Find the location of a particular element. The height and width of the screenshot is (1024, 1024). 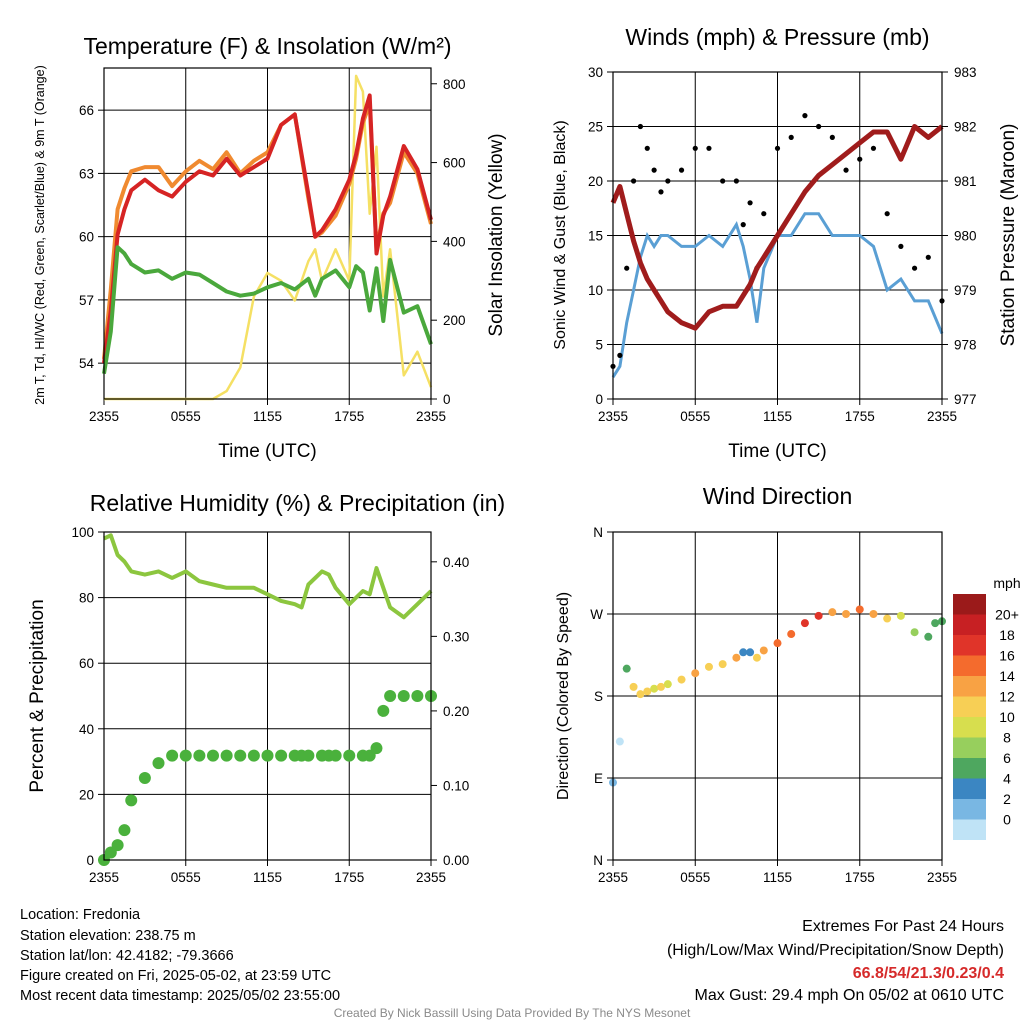

y2-tick-label: 979 is located at coordinates (965, 290).